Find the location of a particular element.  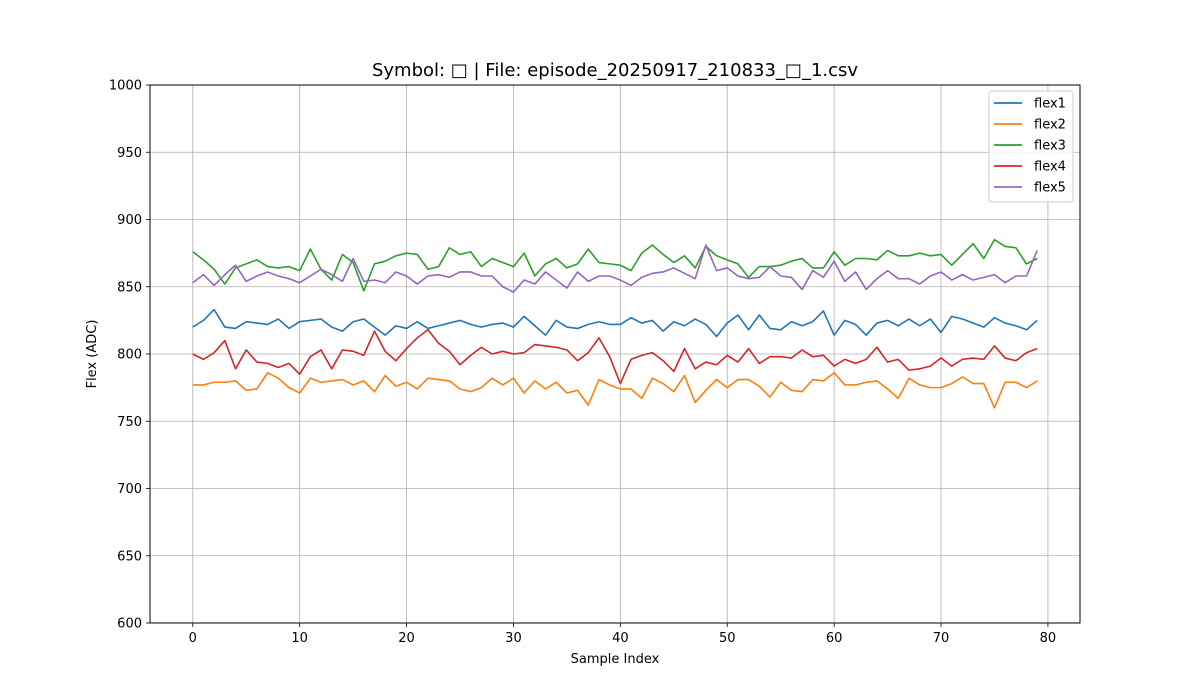

x-tick-label: 30 is located at coordinates (513, 638).